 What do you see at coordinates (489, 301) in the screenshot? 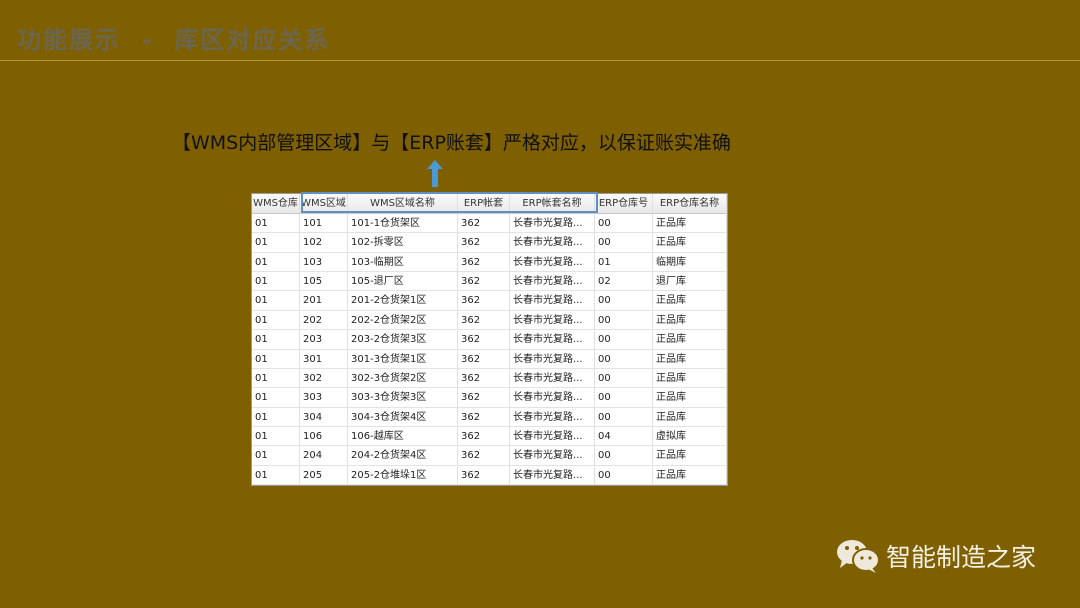
I see `table-row: 01 201 201-2仓货架1区 362 长春市光复路... 00 正品库` at bounding box center [489, 301].